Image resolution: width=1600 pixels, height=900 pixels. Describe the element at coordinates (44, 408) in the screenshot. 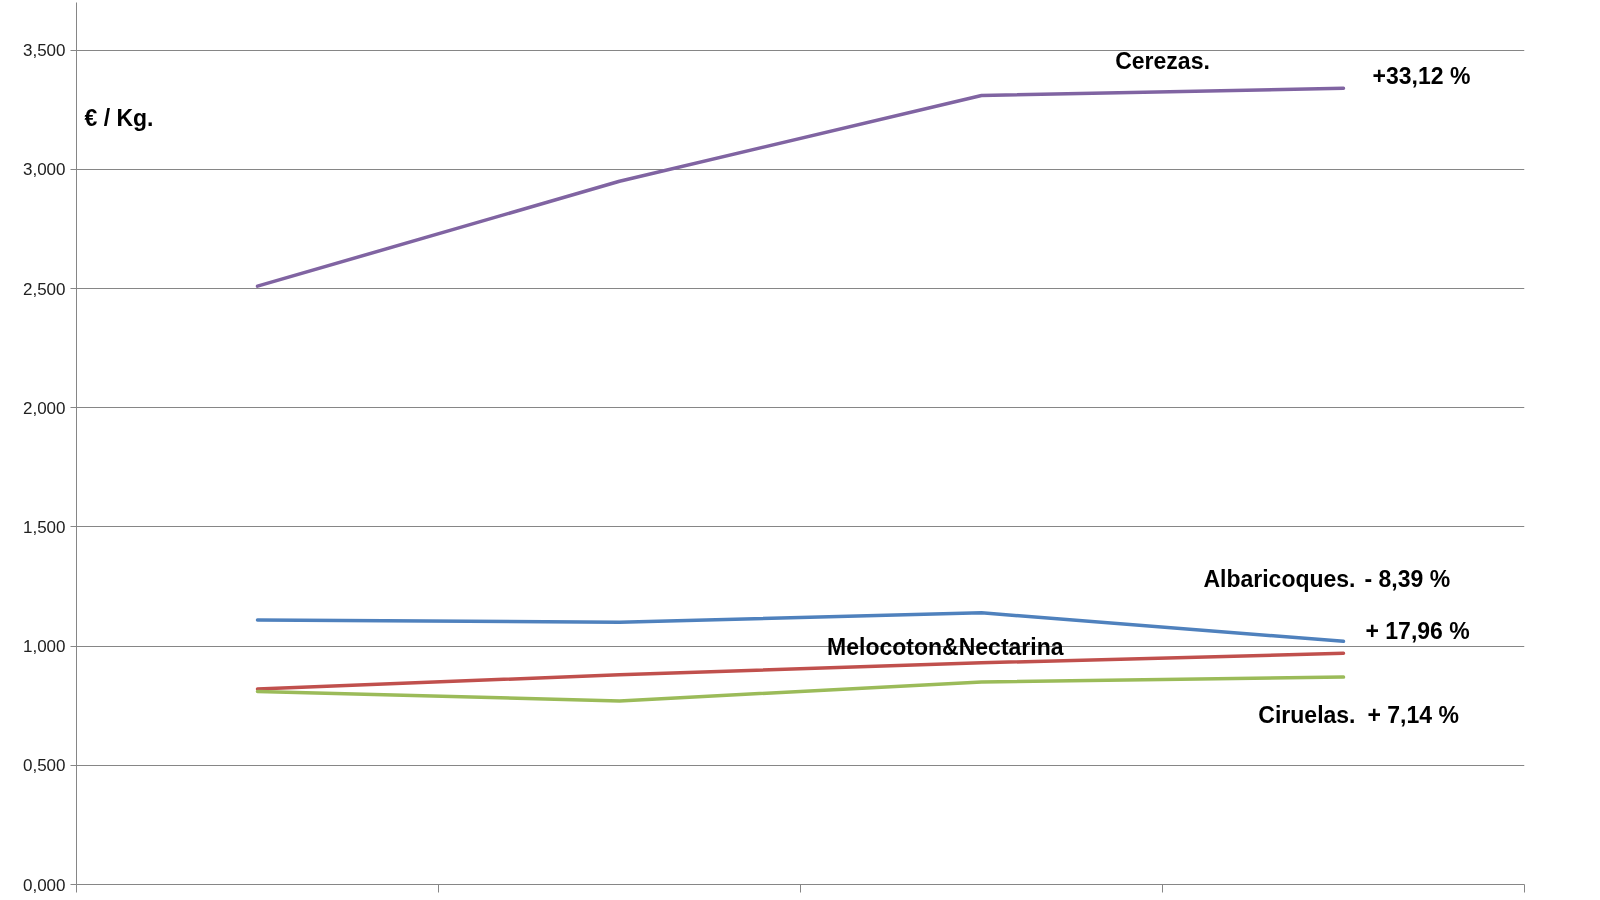

I see `y-tick-label: 2,000` at that location.